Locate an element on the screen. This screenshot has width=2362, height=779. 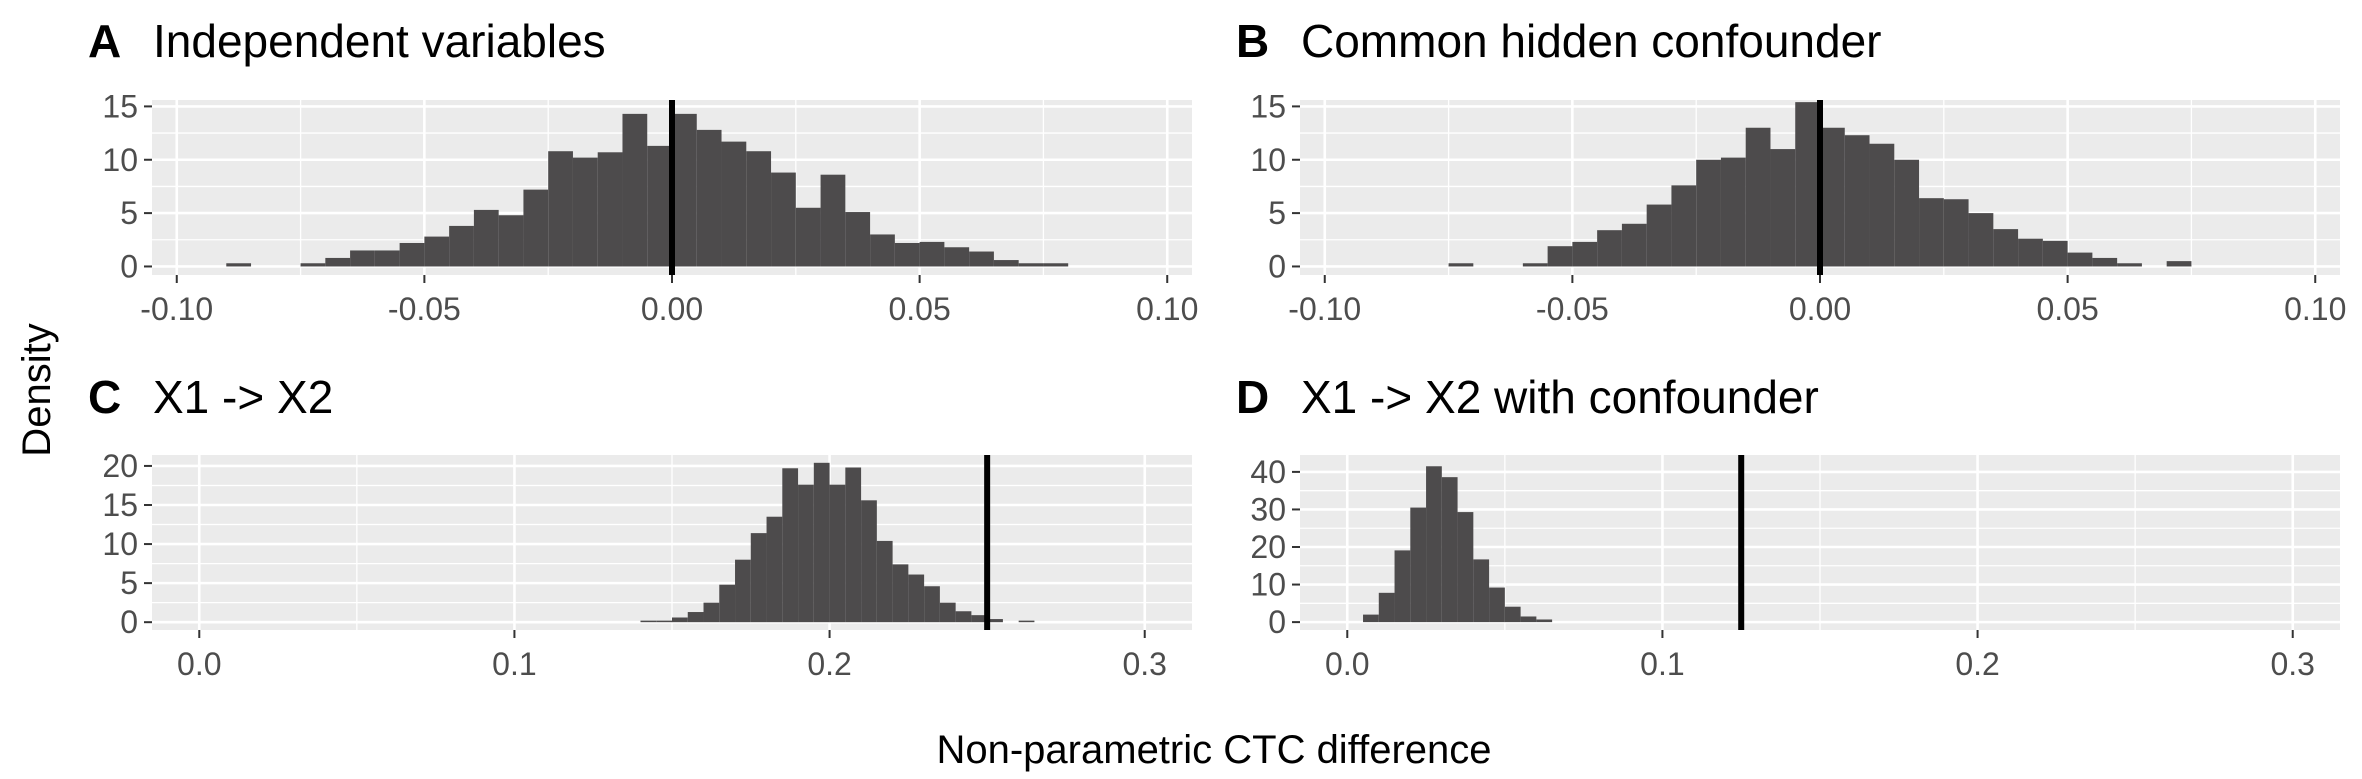
x-tick-label: 0.3 is located at coordinates (2292, 664).